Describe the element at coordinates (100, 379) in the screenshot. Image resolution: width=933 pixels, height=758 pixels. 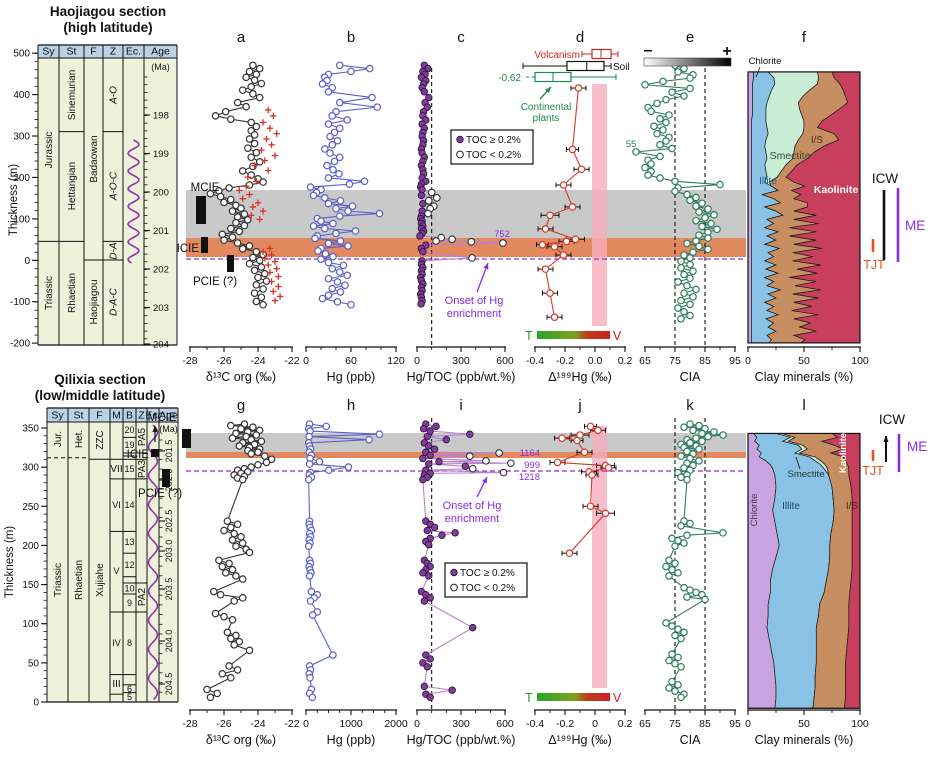
I see `qilixia-title-line1: Qilixia section` at that location.